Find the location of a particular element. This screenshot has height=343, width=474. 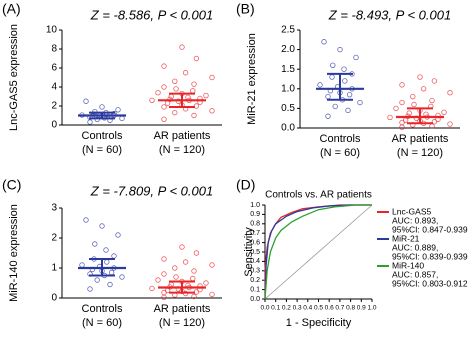

x-tick-label: 0.5 is located at coordinates (318, 308).